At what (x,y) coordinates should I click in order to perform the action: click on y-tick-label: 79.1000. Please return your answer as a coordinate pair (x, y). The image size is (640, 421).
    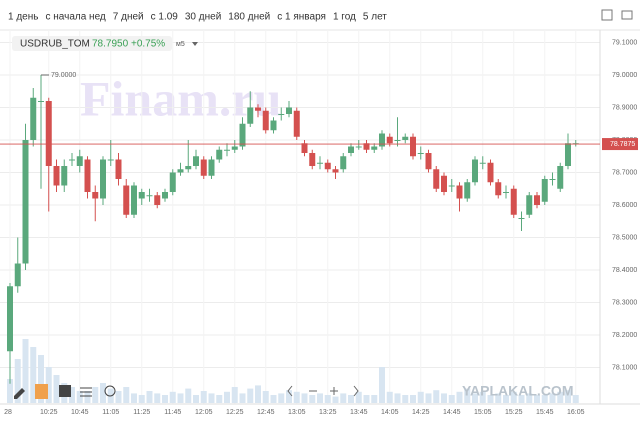
    Looking at the image, I should click on (624, 42).